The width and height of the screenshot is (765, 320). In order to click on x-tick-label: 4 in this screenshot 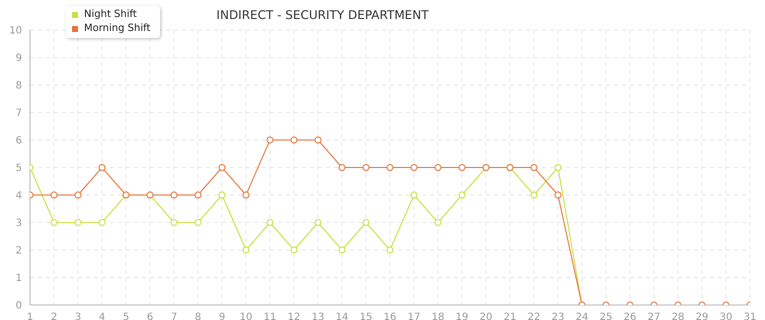, I will do `click(102, 316)`.